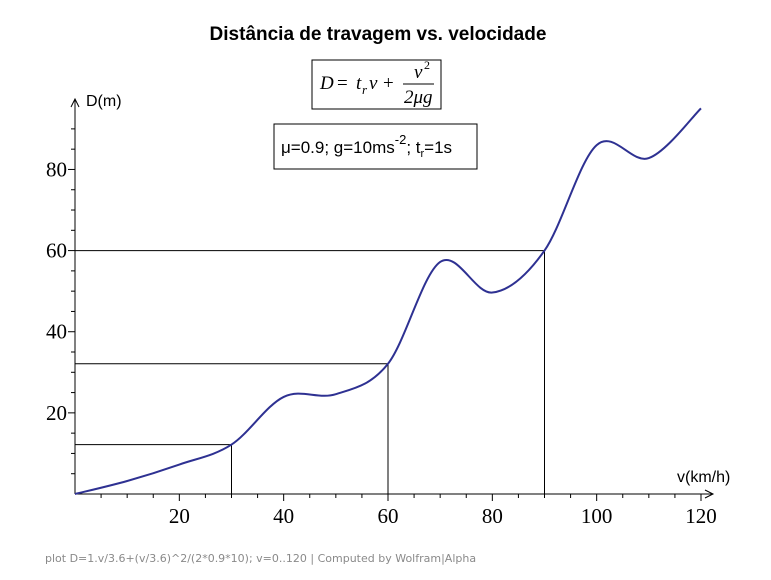 The height and width of the screenshot is (580, 771). What do you see at coordinates (388, 83) in the screenshot?
I see `formula-plus: +` at bounding box center [388, 83].